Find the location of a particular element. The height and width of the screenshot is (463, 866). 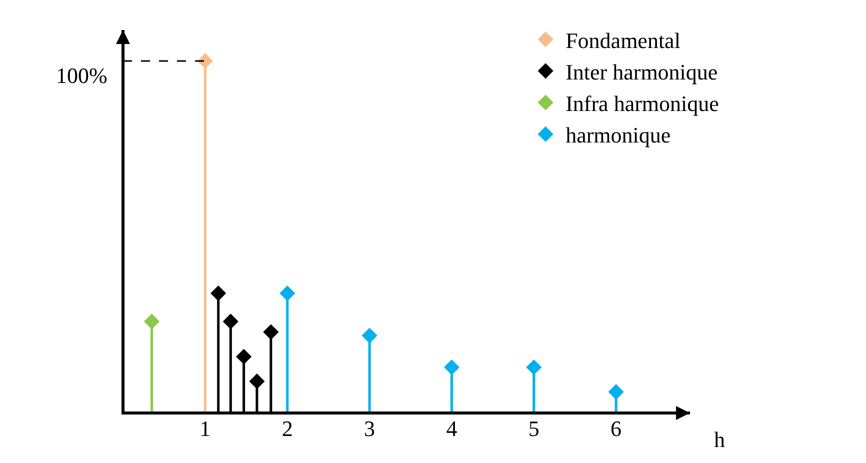

legend-label: Fondamental is located at coordinates (623, 40).